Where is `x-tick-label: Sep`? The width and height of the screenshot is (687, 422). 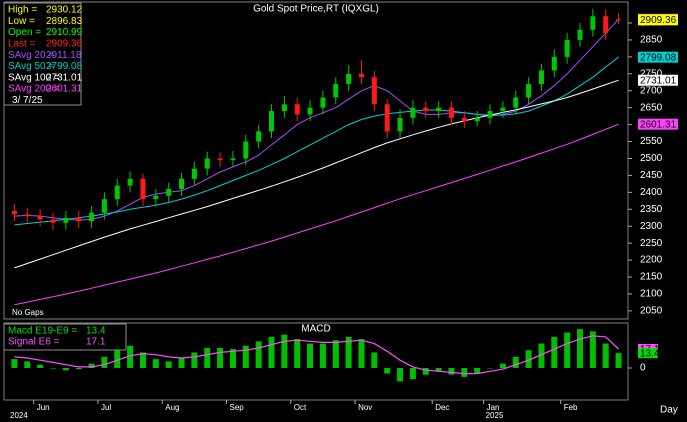
x-tick-label: Sep is located at coordinates (237, 407).